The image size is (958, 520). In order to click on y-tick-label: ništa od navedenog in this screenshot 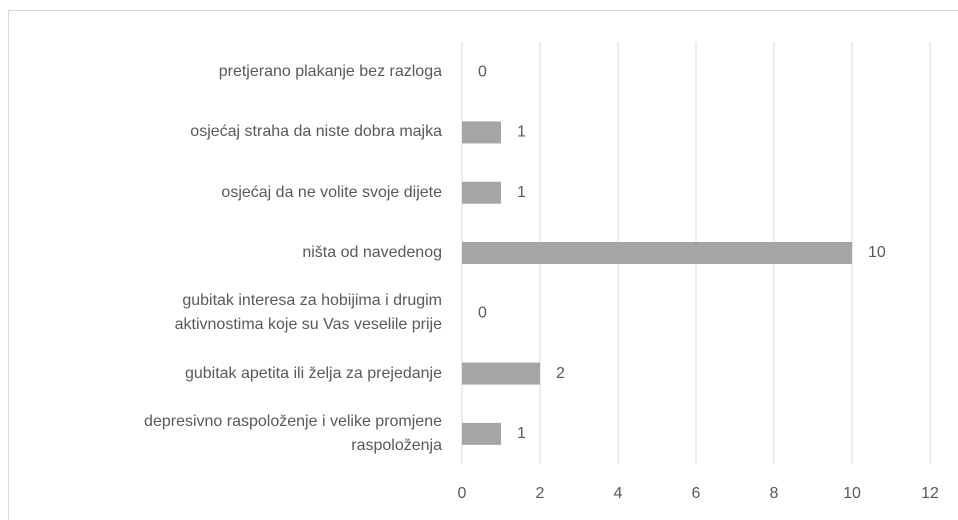, I will do `click(372, 252)`.